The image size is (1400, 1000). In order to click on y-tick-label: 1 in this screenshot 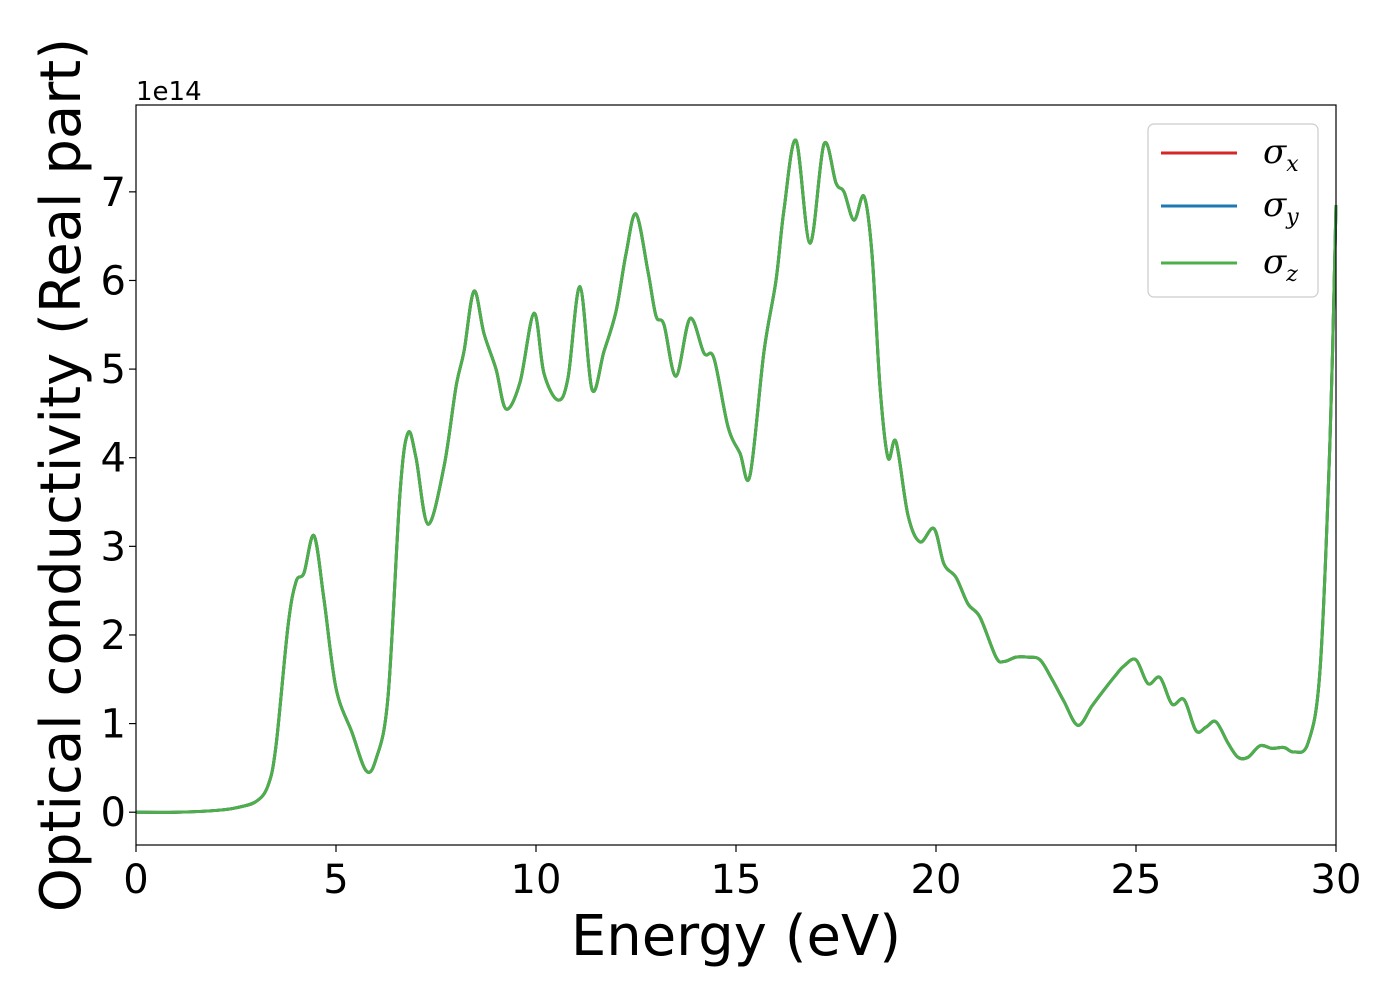, I will do `click(113, 725)`.